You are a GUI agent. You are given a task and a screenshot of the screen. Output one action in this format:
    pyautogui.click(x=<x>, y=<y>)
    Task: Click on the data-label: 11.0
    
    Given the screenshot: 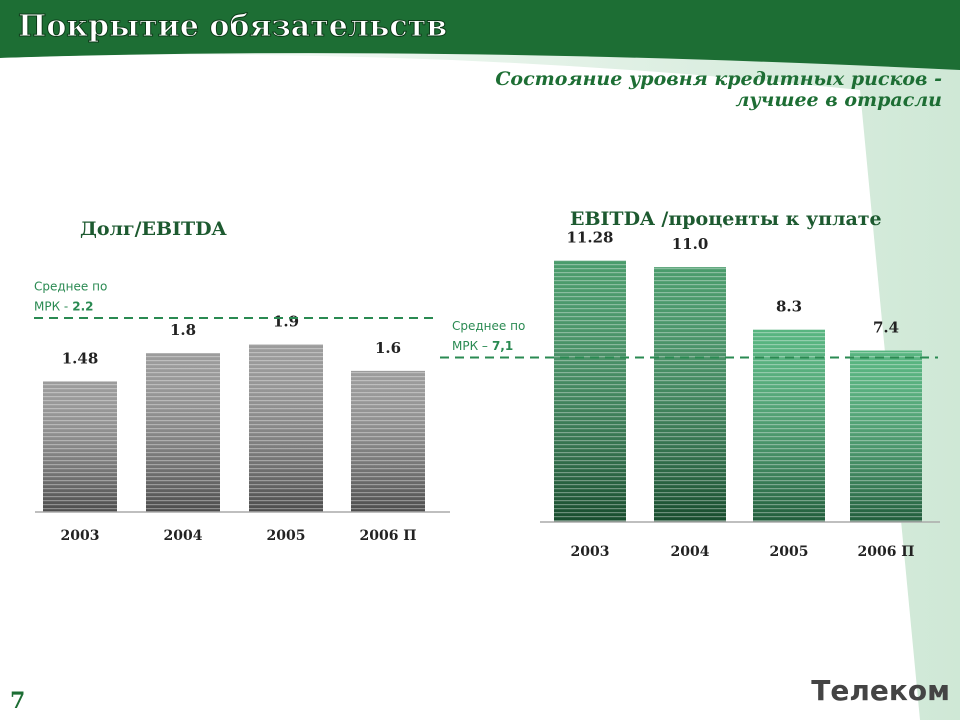 What is the action you would take?
    pyautogui.click(x=690, y=244)
    